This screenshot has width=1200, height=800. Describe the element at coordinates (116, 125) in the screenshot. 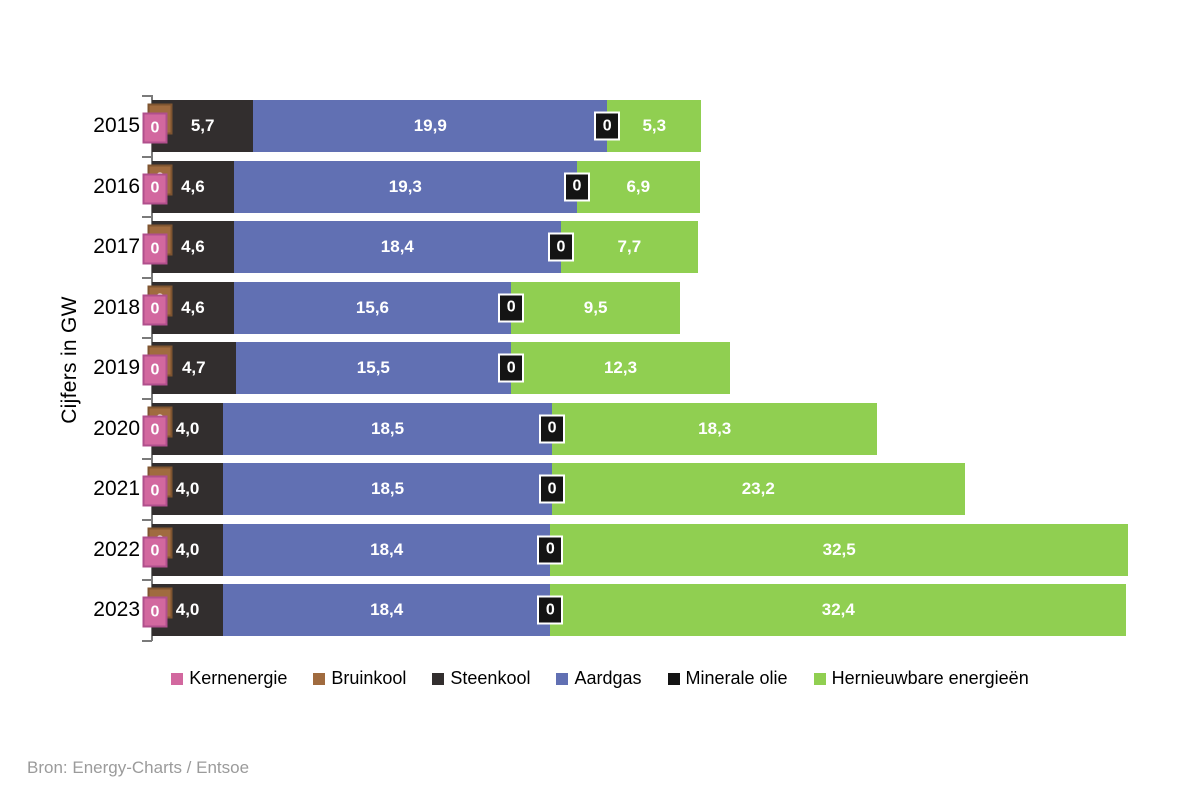

I see `year-label: 2015` at that location.